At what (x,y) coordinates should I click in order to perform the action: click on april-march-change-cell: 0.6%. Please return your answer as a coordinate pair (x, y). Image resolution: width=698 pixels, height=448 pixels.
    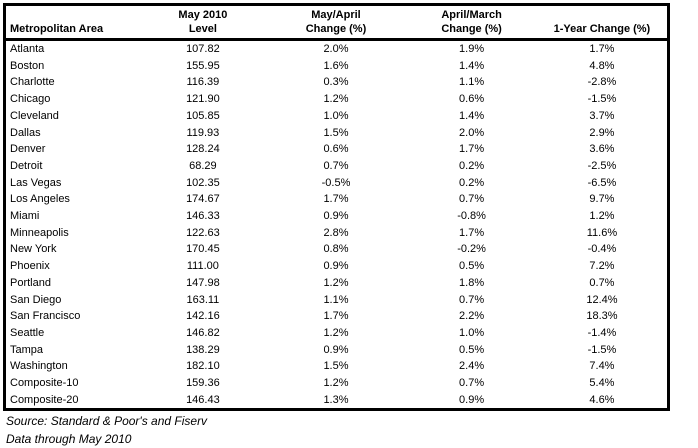
    Looking at the image, I should click on (472, 99).